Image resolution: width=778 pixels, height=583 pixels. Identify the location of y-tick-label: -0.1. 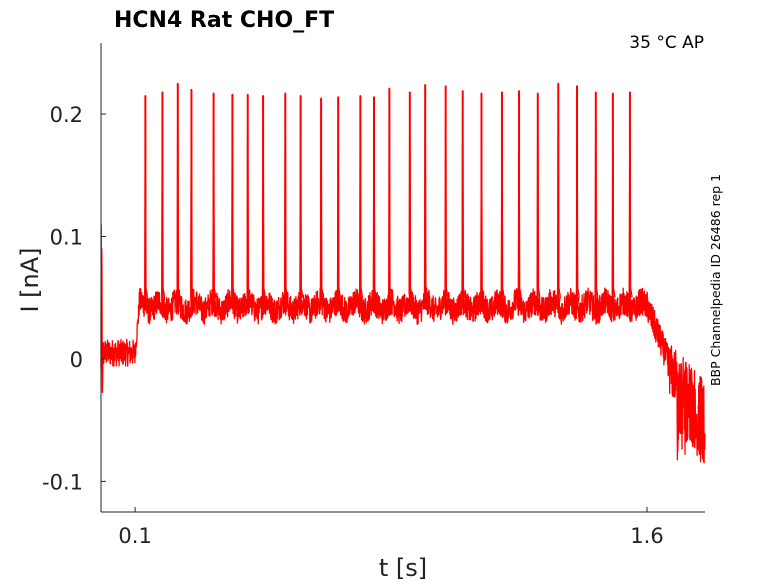
(62, 482).